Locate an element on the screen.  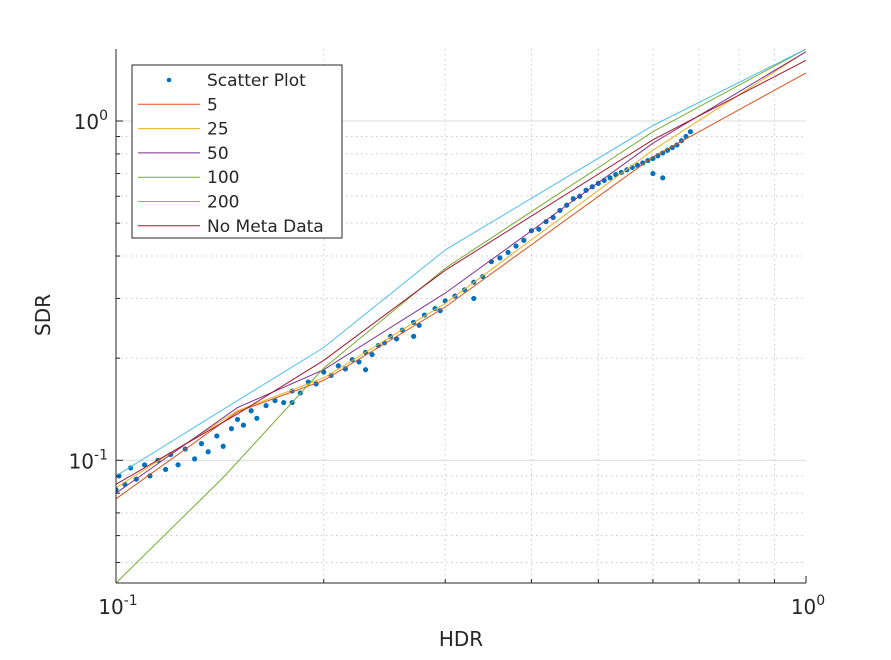
legend-label: 50 is located at coordinates (218, 154).